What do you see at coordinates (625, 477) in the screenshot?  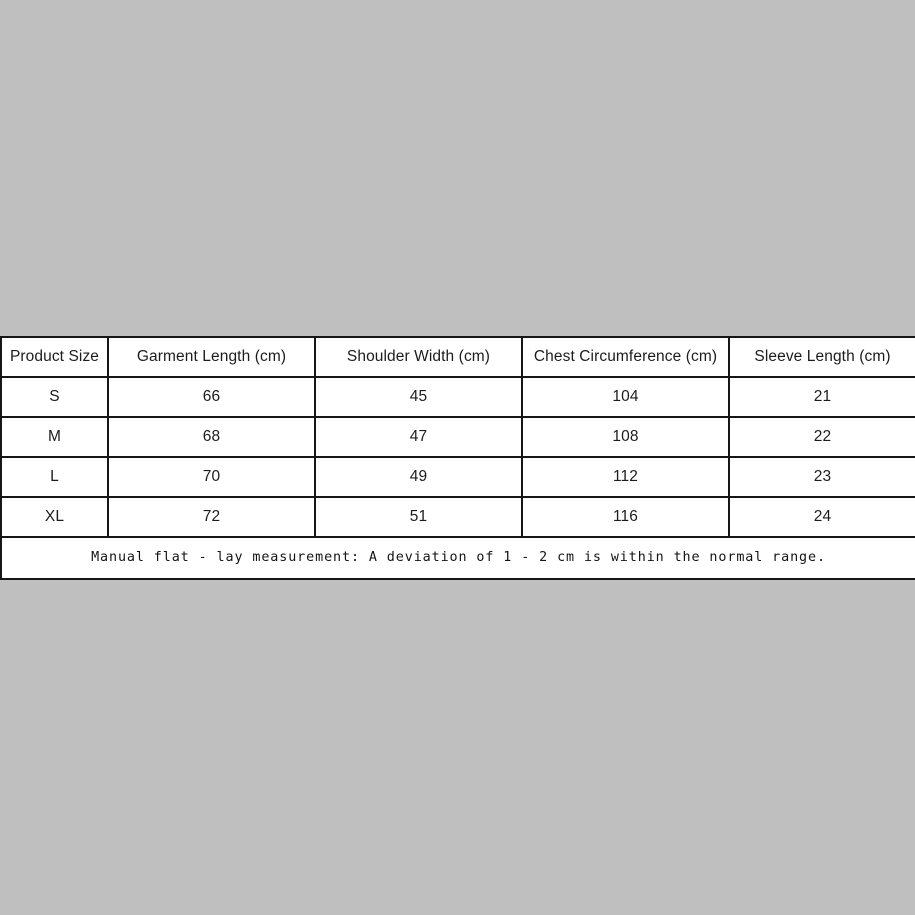 I see `cell-chest-circumference: 112` at bounding box center [625, 477].